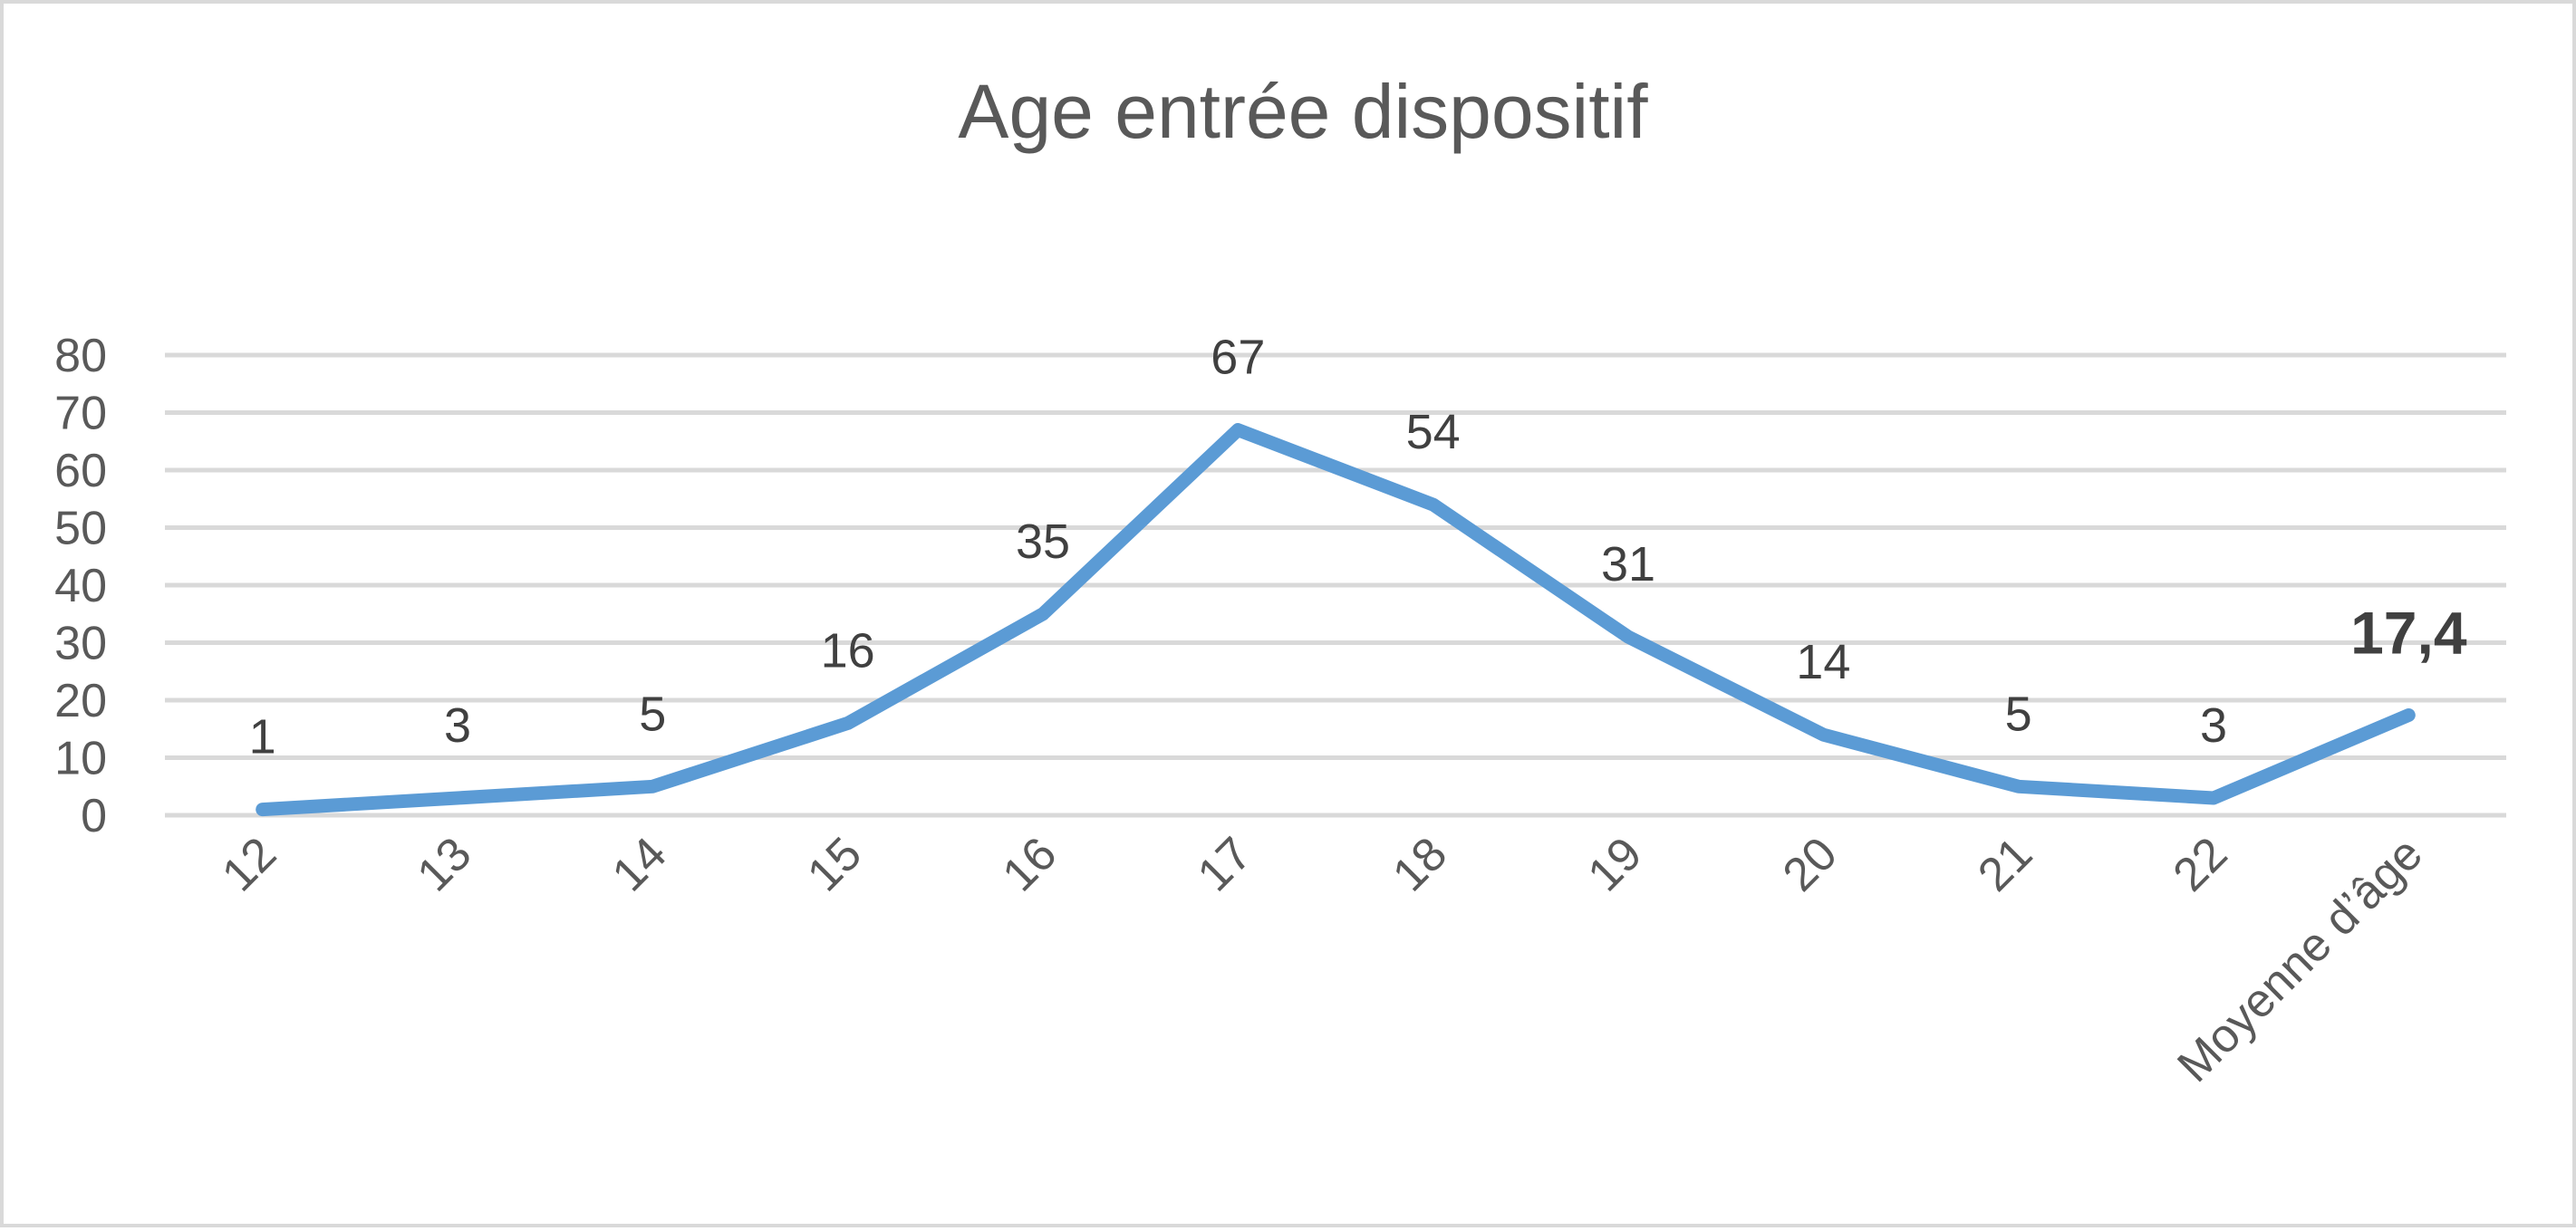 The image size is (2576, 1231). What do you see at coordinates (1823, 662) in the screenshot?
I see `data-label: 14` at bounding box center [1823, 662].